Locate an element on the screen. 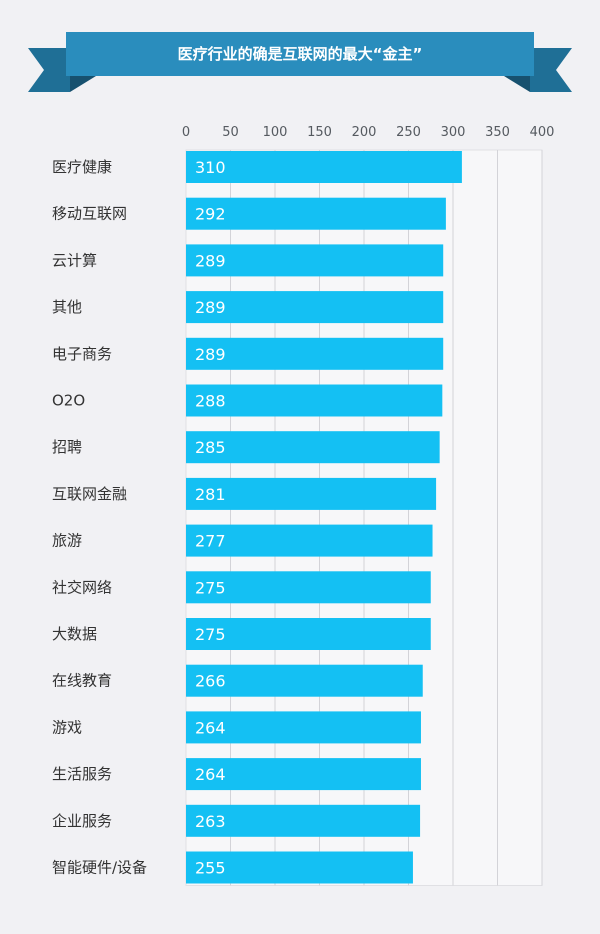 This screenshot has width=600, height=934. x-tick-label: 200 is located at coordinates (364, 132).